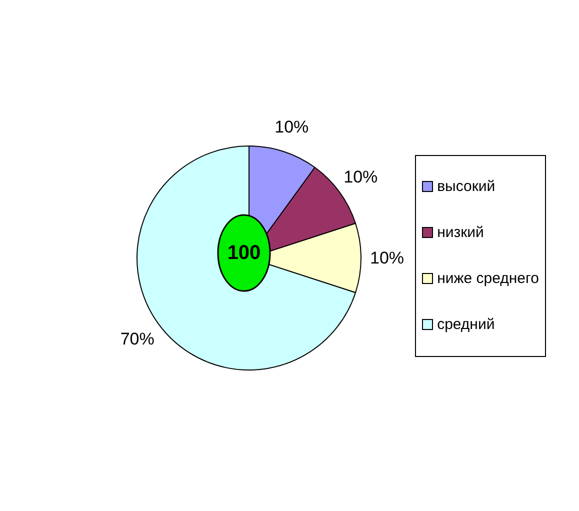  What do you see at coordinates (460, 232) in the screenshot?
I see `legend-label: низкий` at bounding box center [460, 232].